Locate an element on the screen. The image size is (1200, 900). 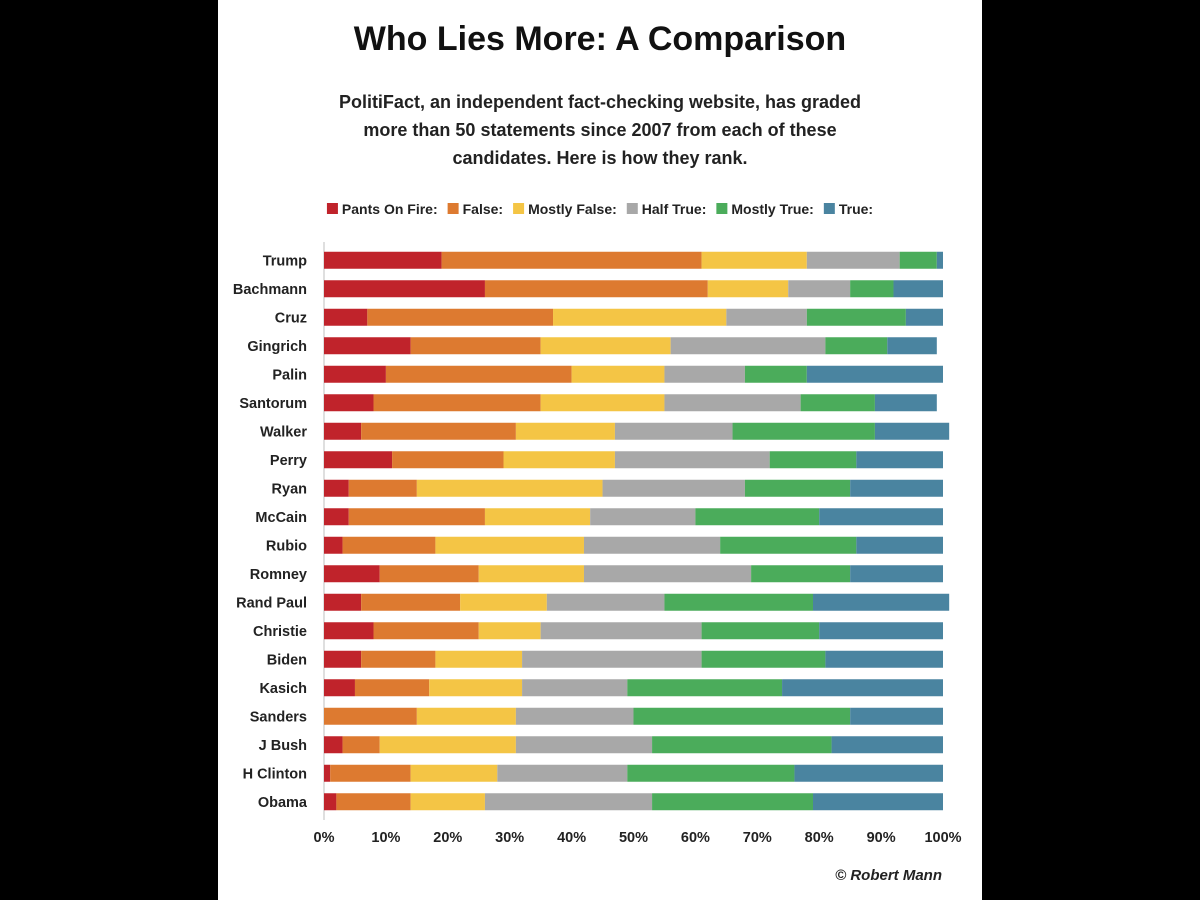
bar-romney-false is located at coordinates (429, 574).